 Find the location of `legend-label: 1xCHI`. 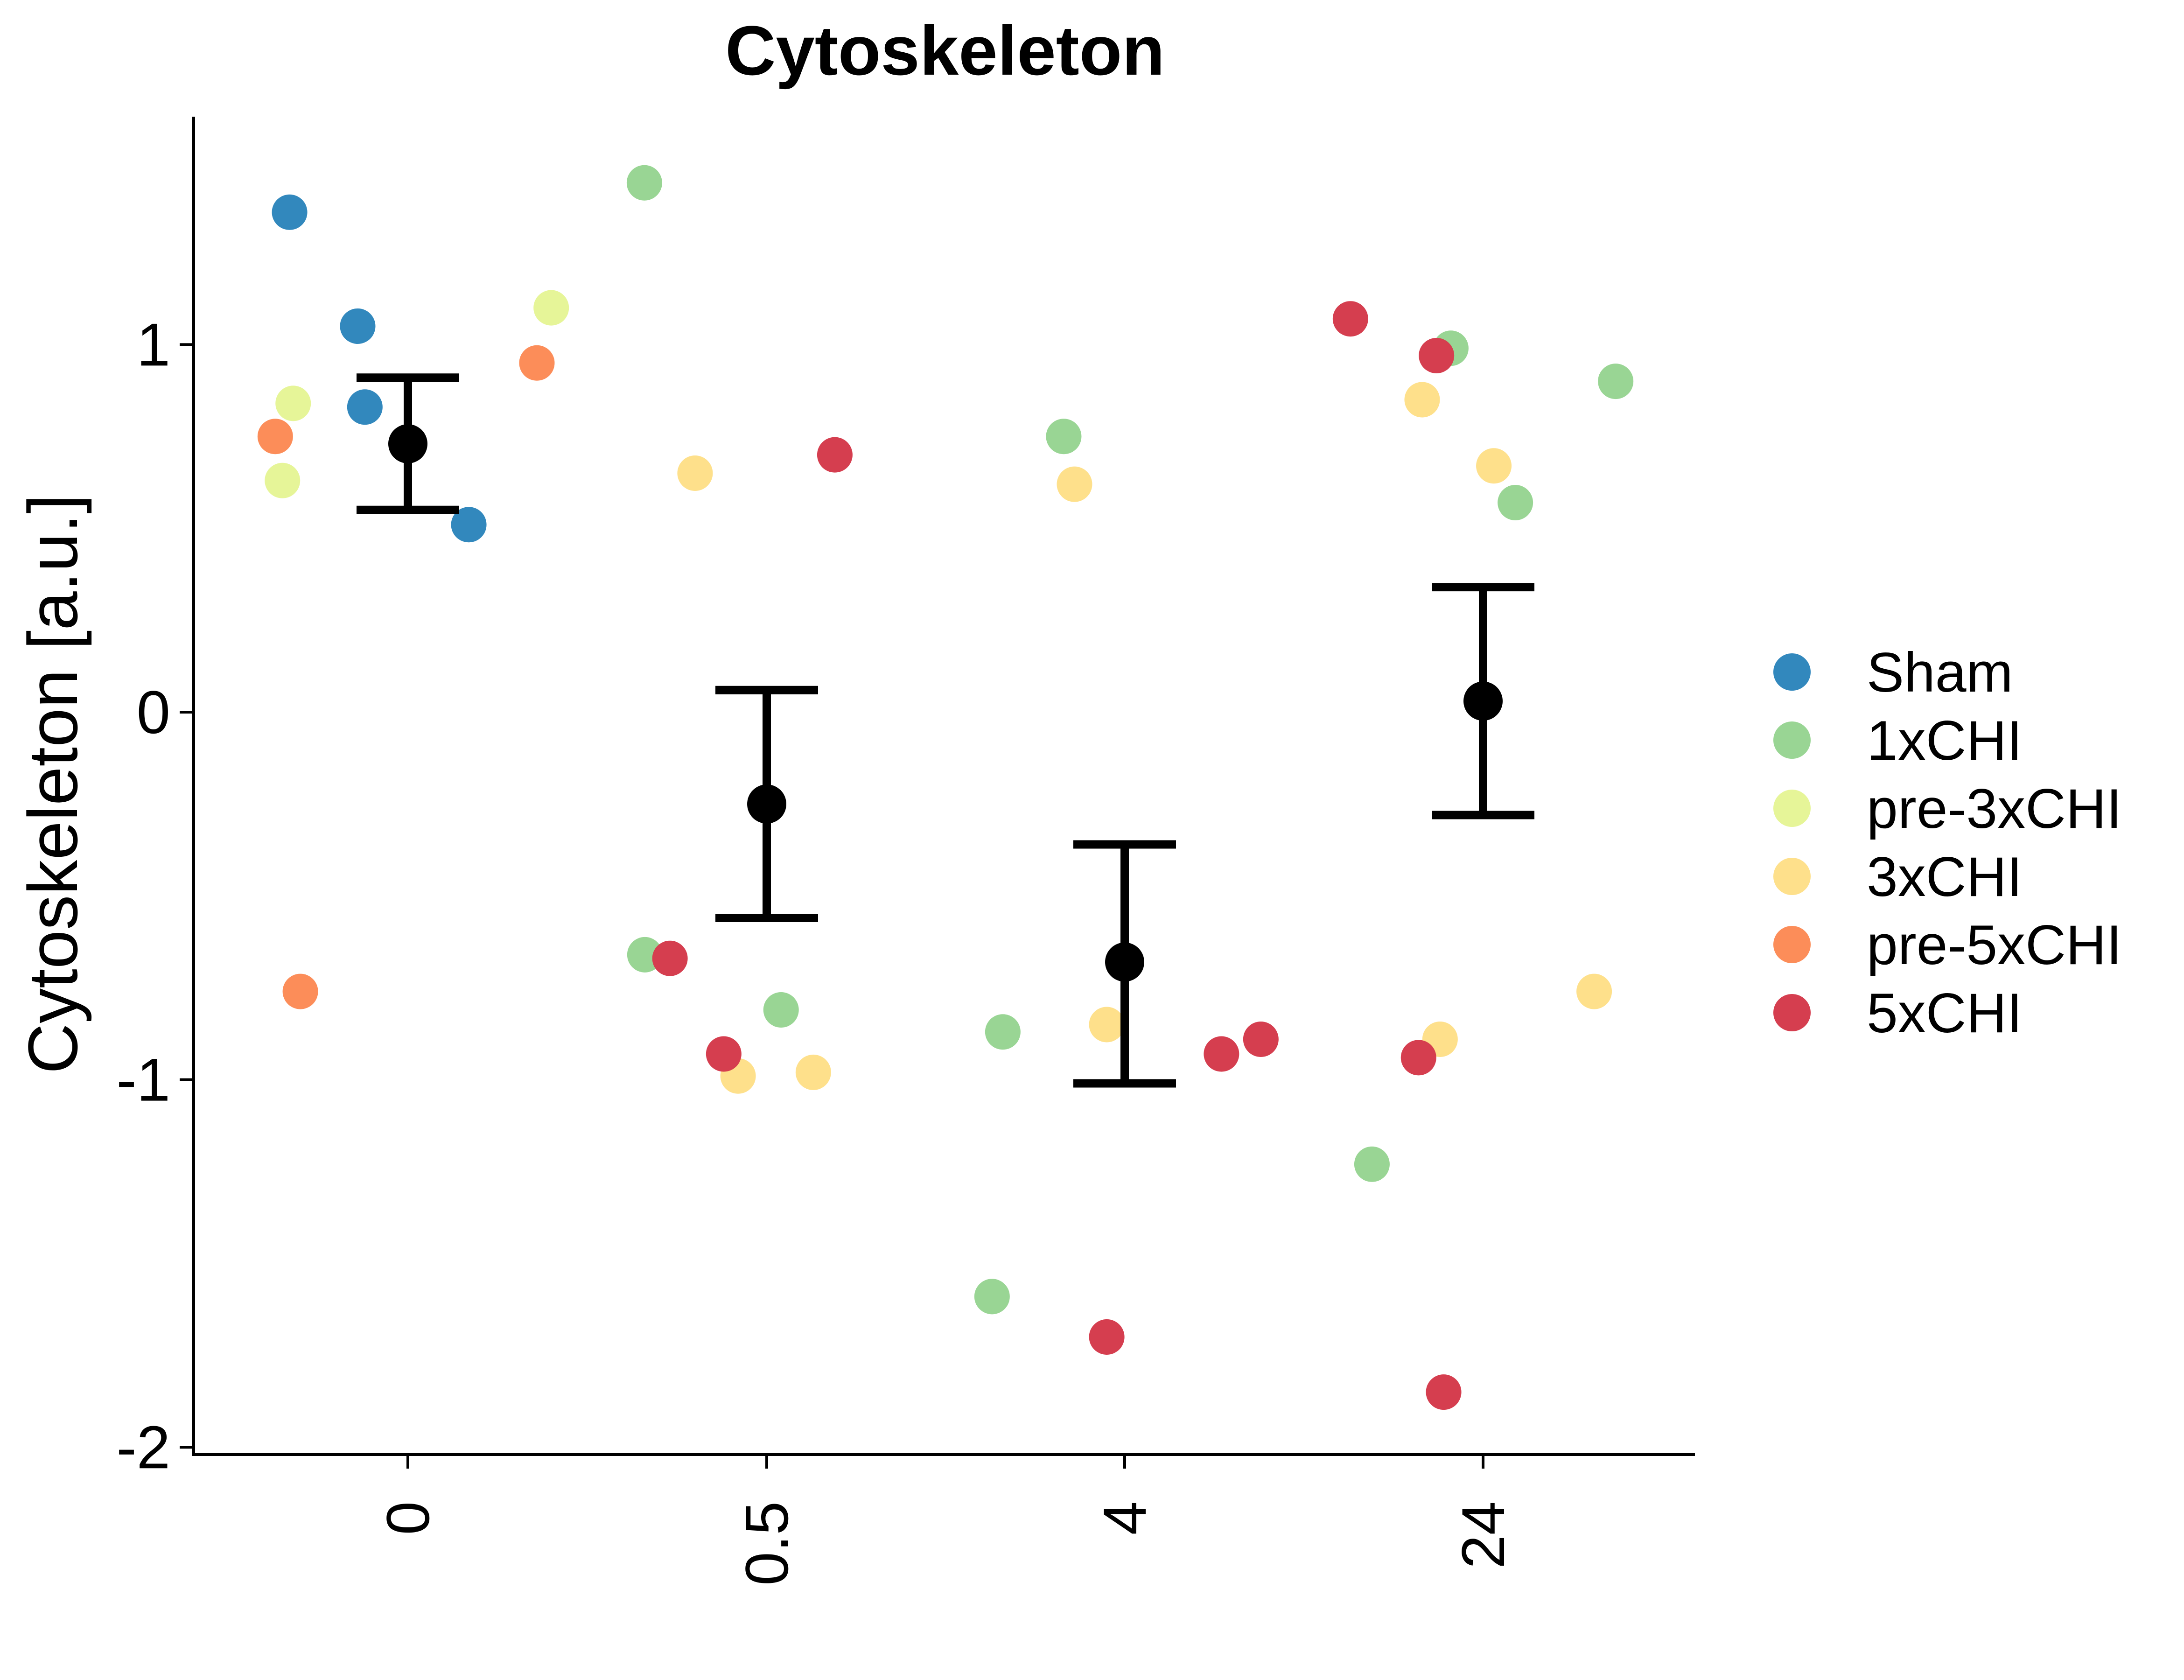

legend-label: 1xCHI is located at coordinates (1944, 740).